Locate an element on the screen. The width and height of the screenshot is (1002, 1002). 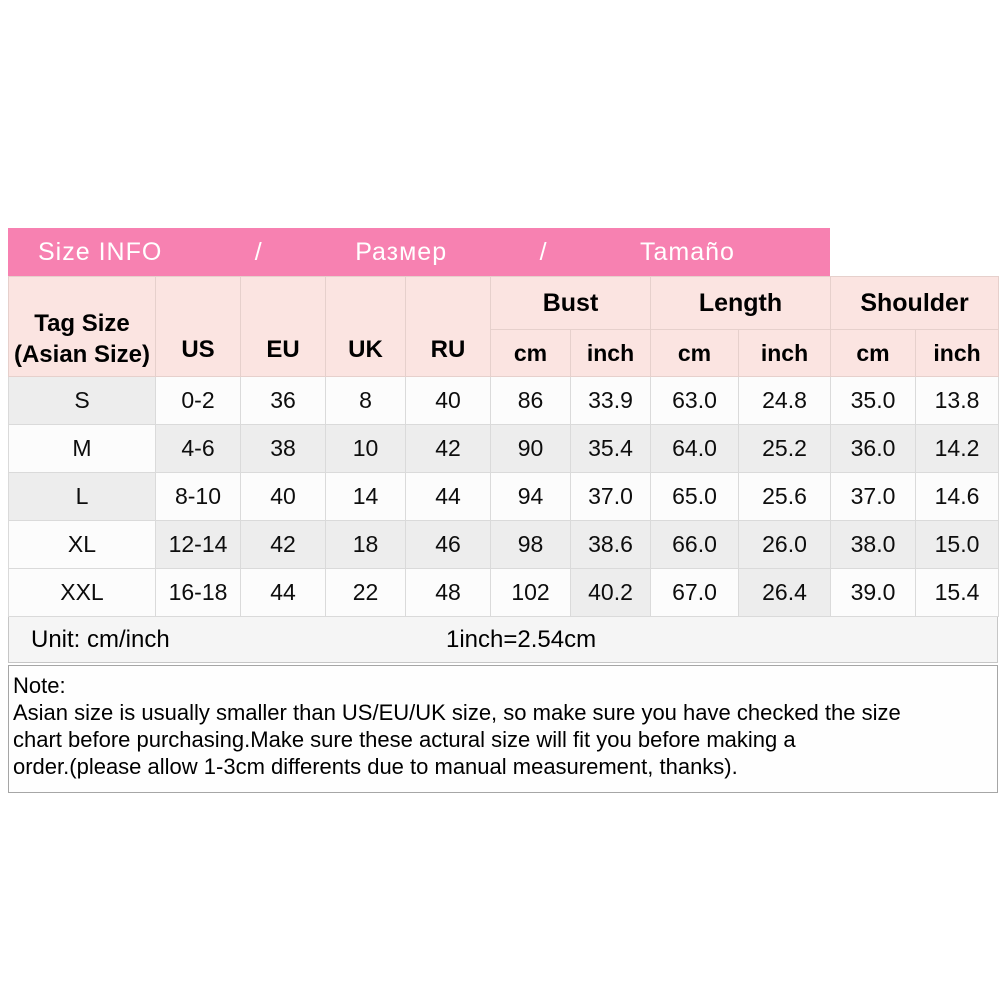
size-value-cell: 14.6 is located at coordinates (957, 496).